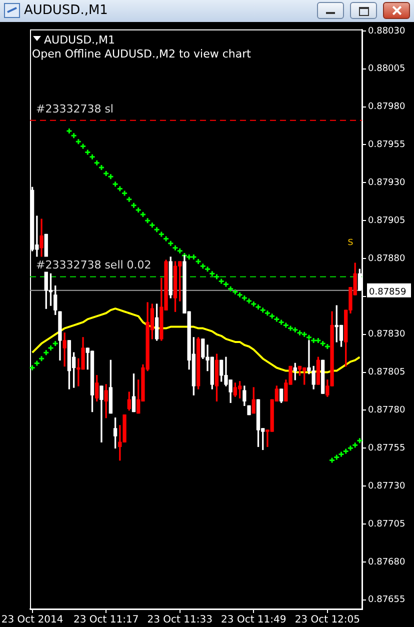 The height and width of the screenshot is (627, 414). What do you see at coordinates (387, 600) in the screenshot?
I see `y-tick-label: 0.87655` at bounding box center [387, 600].